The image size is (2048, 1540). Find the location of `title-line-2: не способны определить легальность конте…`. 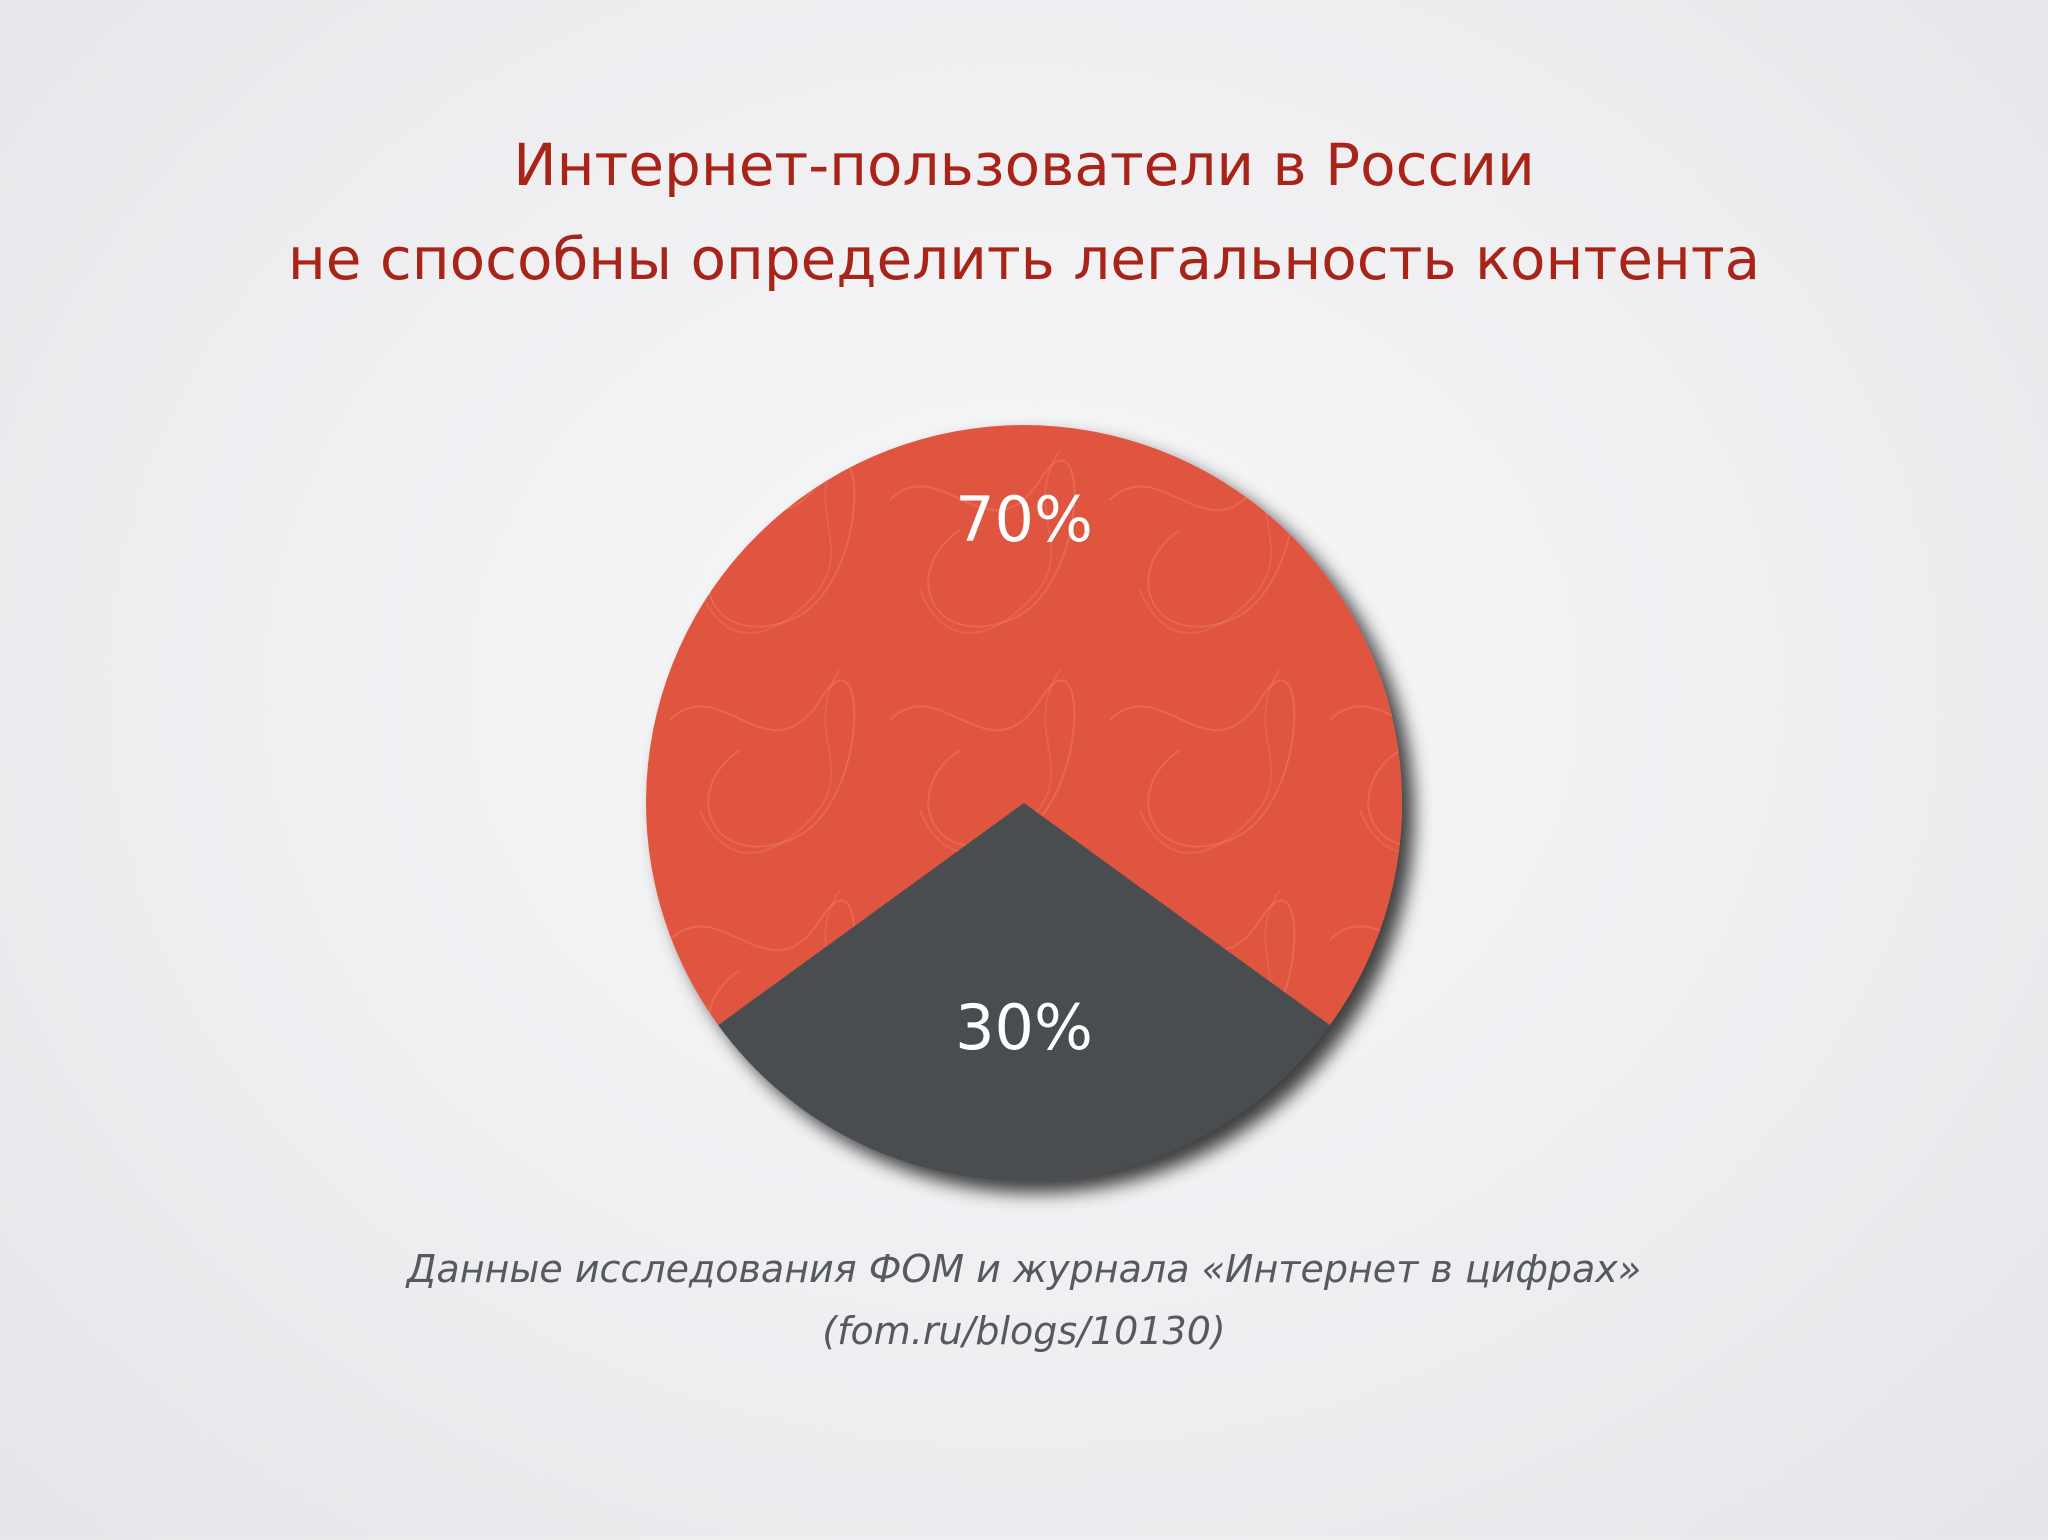

title-line-2: не способны определить легальность конте… is located at coordinates (1024, 259).